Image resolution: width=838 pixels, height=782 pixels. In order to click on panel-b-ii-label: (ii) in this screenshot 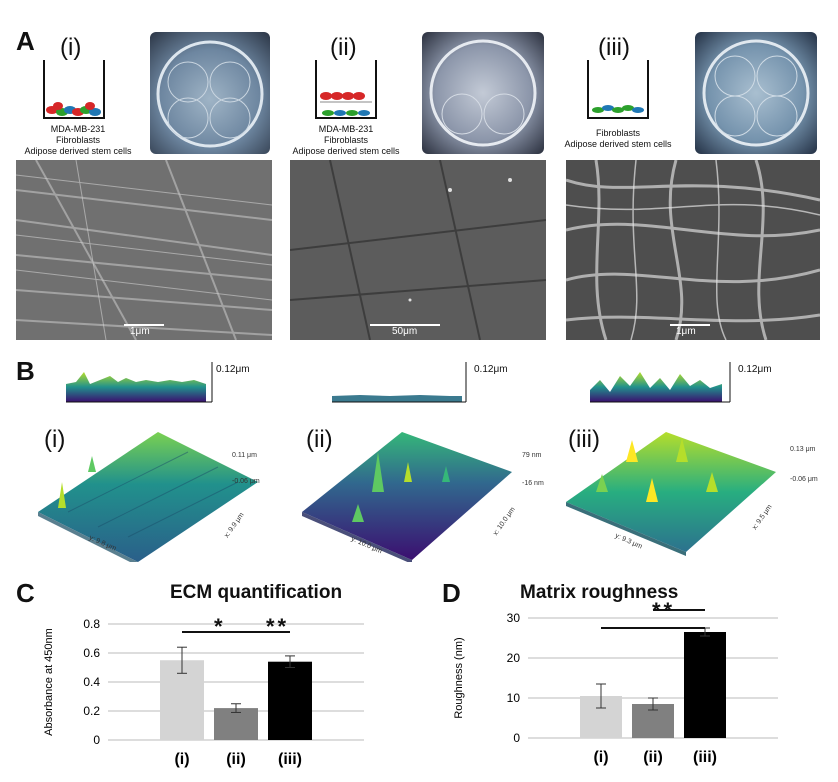, I will do `click(319, 439)`.